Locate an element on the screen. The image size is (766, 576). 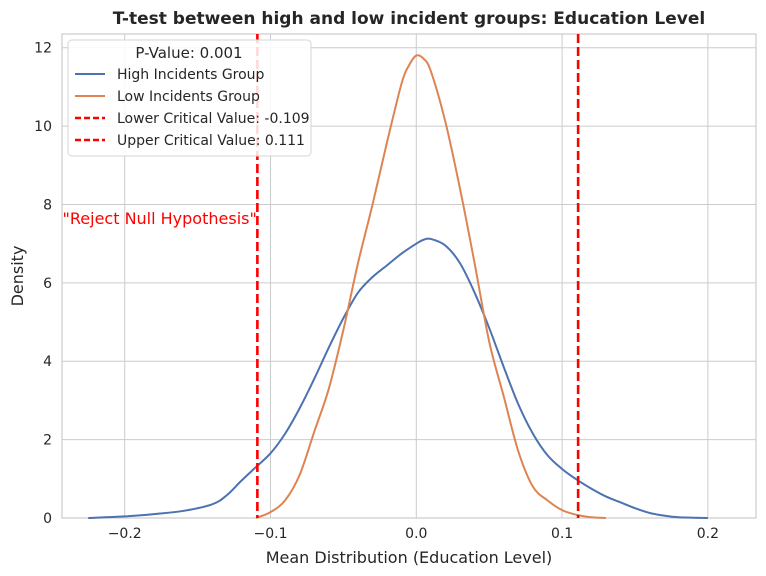
annotation-text: "Reject Null Hypothesis" is located at coordinates (160, 218).